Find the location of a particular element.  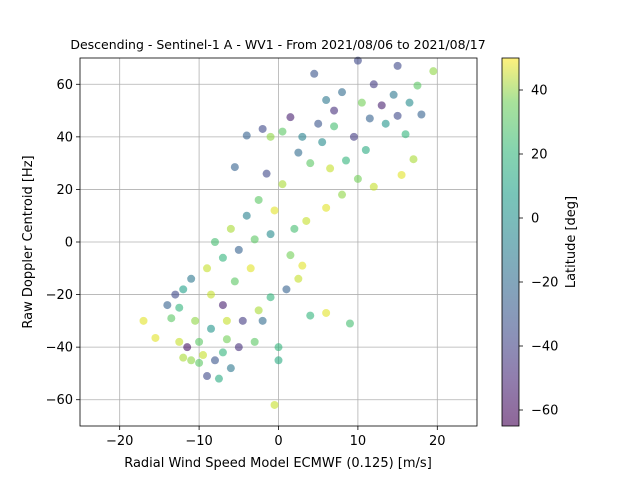

y-tick-label: −60 is located at coordinates (59, 400).